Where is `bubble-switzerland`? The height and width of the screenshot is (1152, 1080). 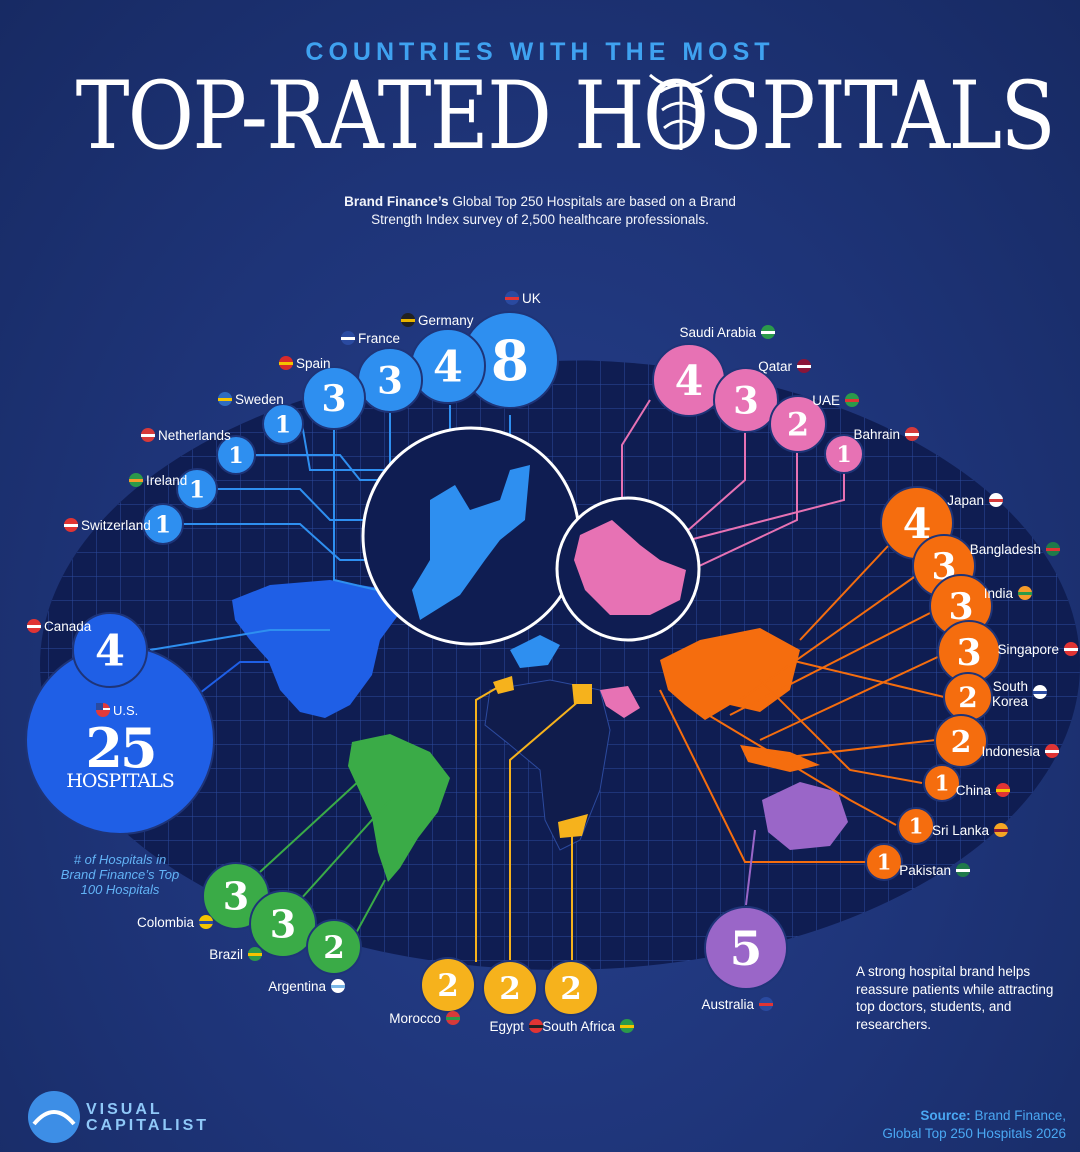
bubble-switzerland is located at coordinates (163, 524).